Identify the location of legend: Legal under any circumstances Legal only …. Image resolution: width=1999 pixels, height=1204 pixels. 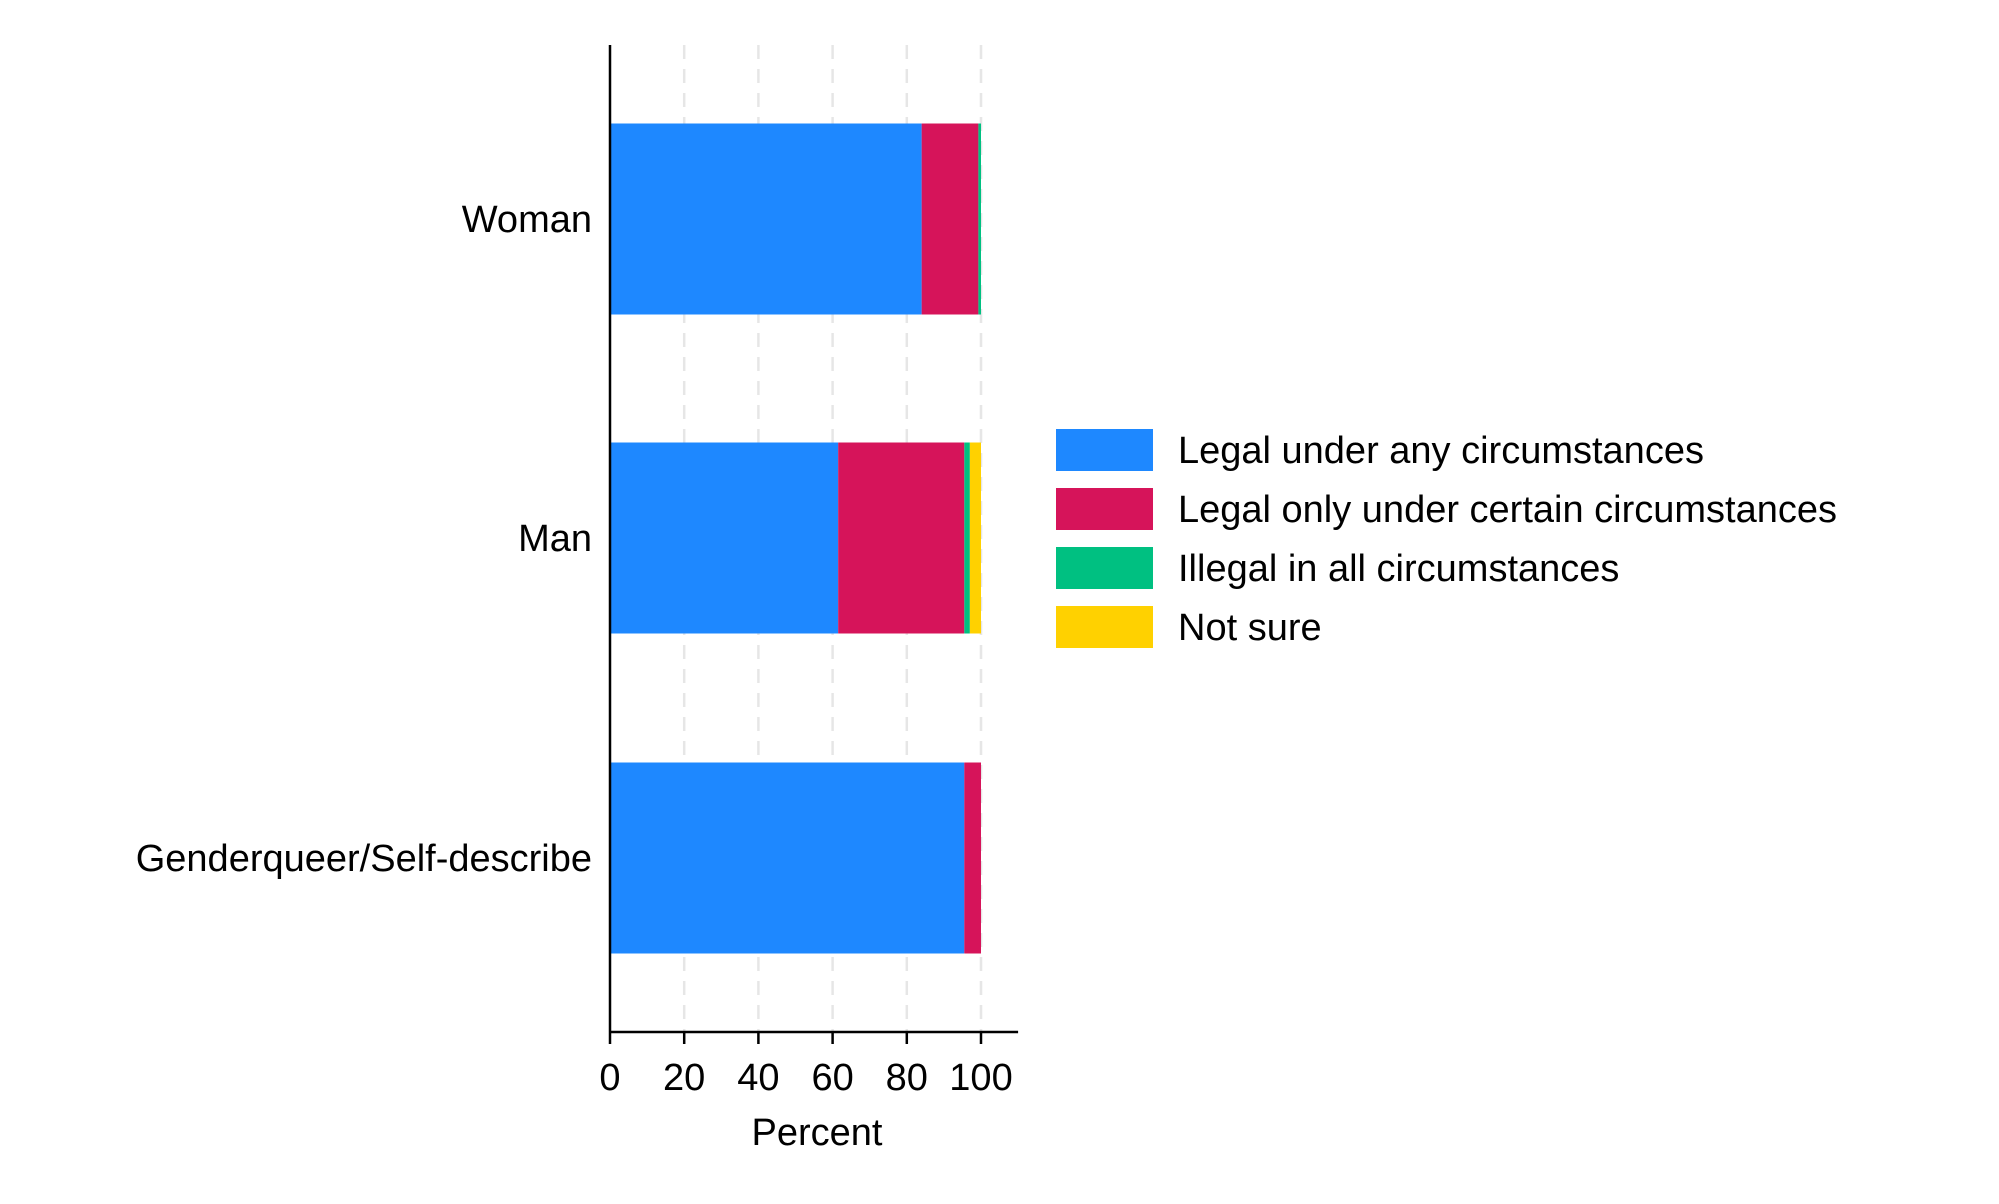
(1446, 539).